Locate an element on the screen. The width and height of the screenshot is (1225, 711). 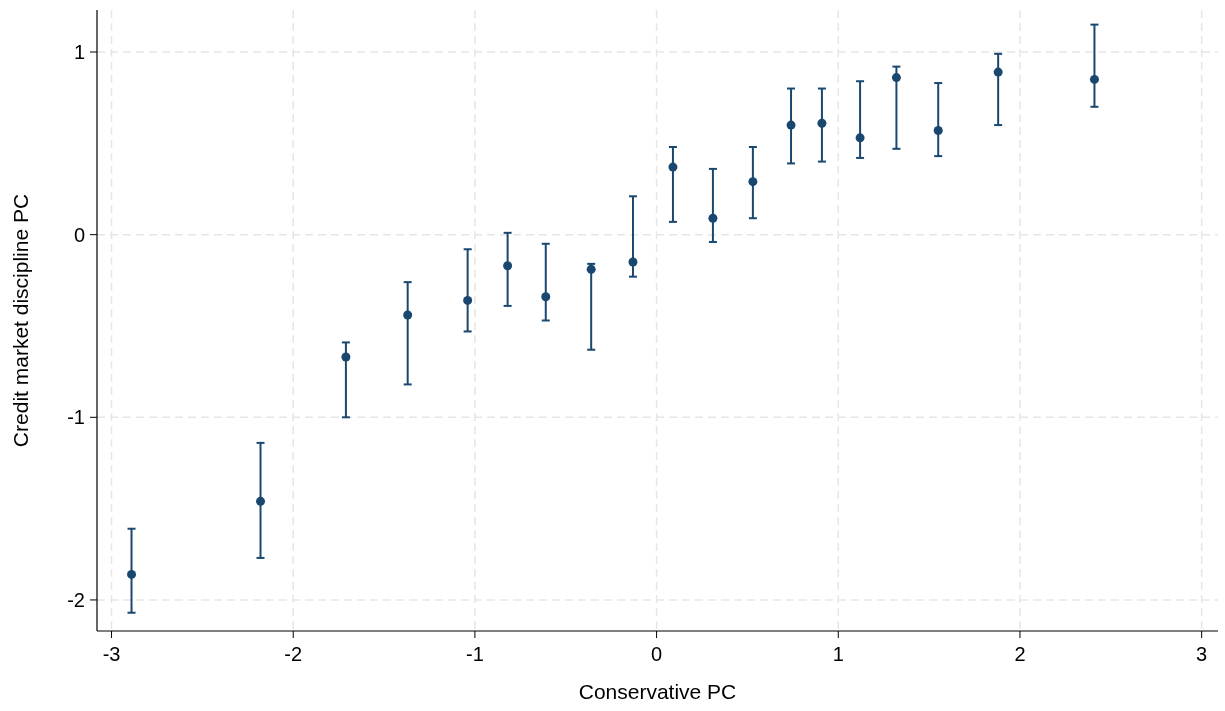
x-tick-label: 2 is located at coordinates (1020, 654).